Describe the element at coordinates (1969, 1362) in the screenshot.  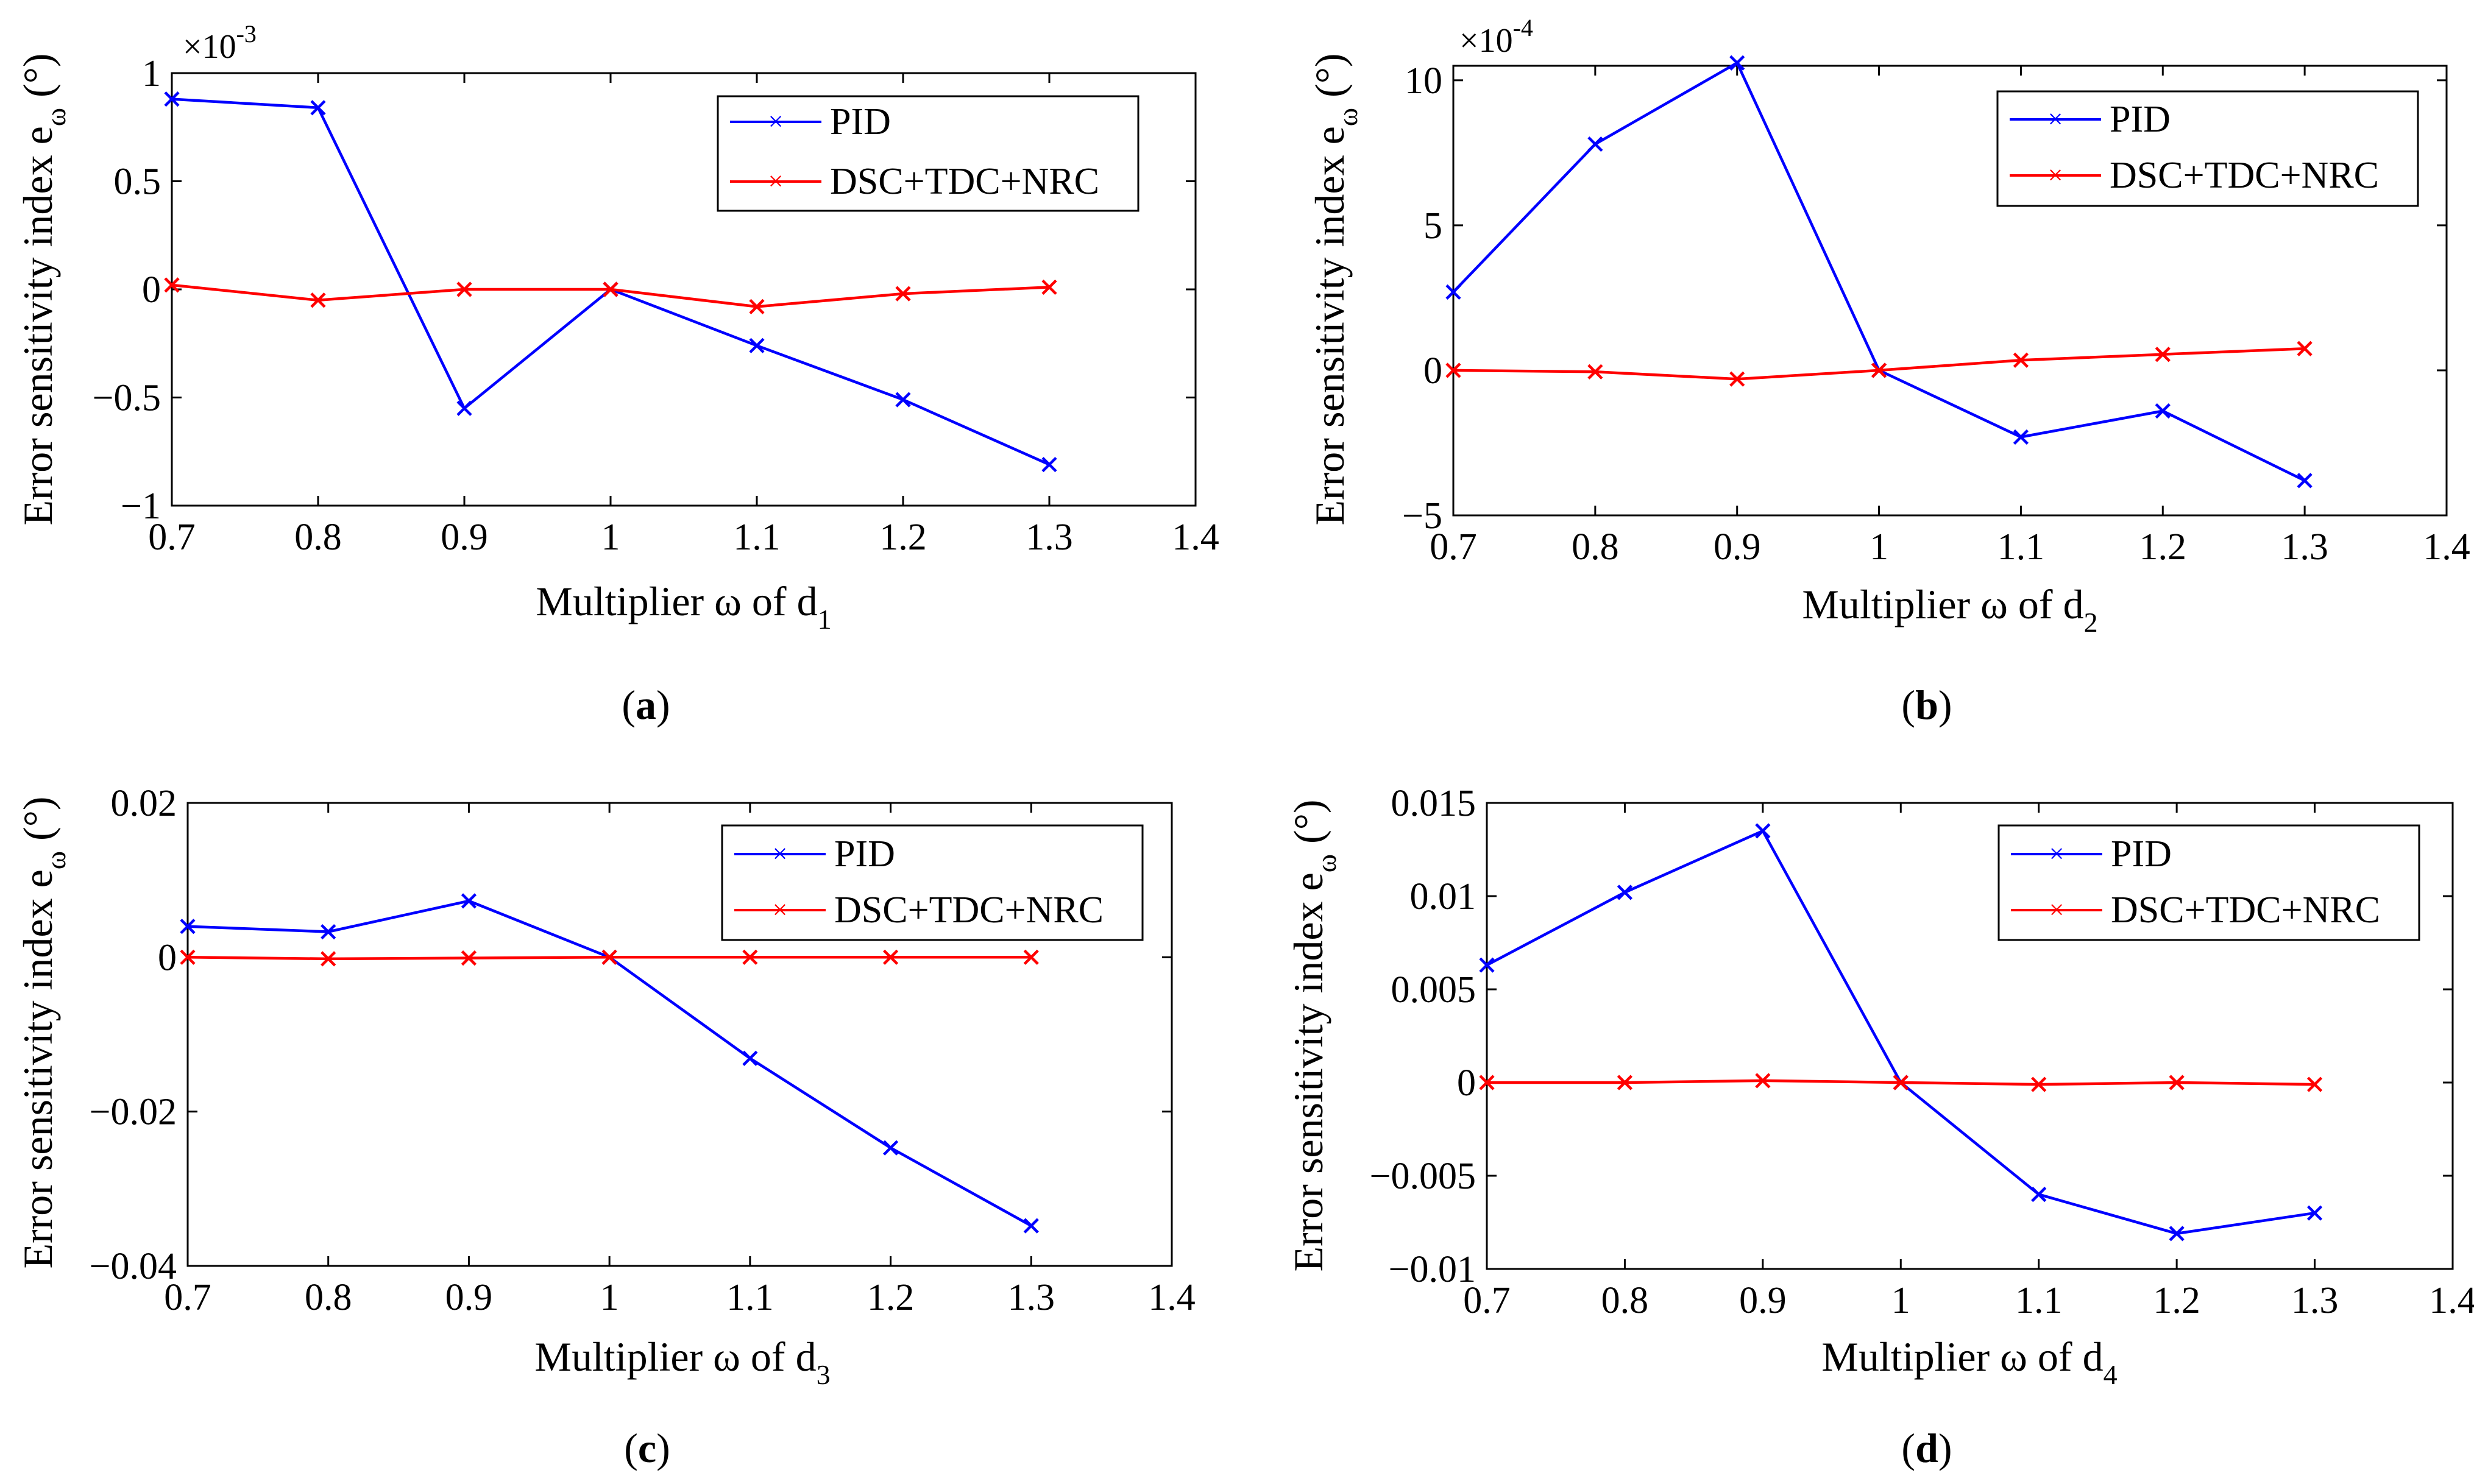
I see `x-axis-label: Multiplier ω of d4` at that location.